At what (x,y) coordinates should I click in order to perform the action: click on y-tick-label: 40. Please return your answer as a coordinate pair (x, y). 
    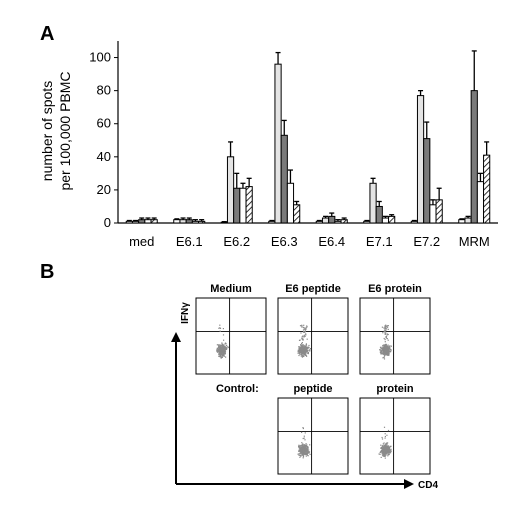
    Looking at the image, I should click on (104, 156).